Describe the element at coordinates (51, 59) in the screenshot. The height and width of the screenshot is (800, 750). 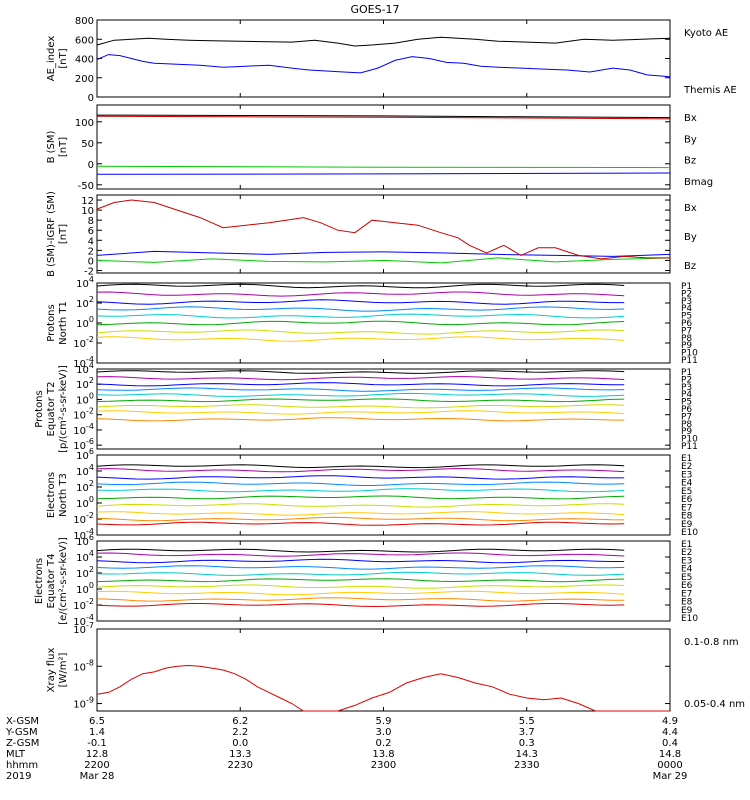
I see `y-label-line: AE_index` at that location.